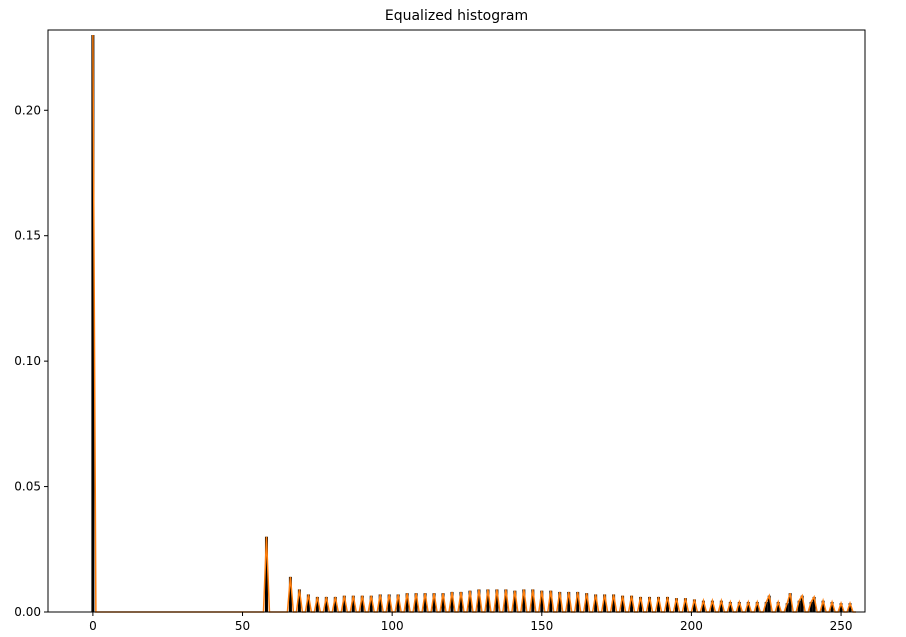  Describe the element at coordinates (93, 626) in the screenshot. I see `x-tick-label: 0` at that location.